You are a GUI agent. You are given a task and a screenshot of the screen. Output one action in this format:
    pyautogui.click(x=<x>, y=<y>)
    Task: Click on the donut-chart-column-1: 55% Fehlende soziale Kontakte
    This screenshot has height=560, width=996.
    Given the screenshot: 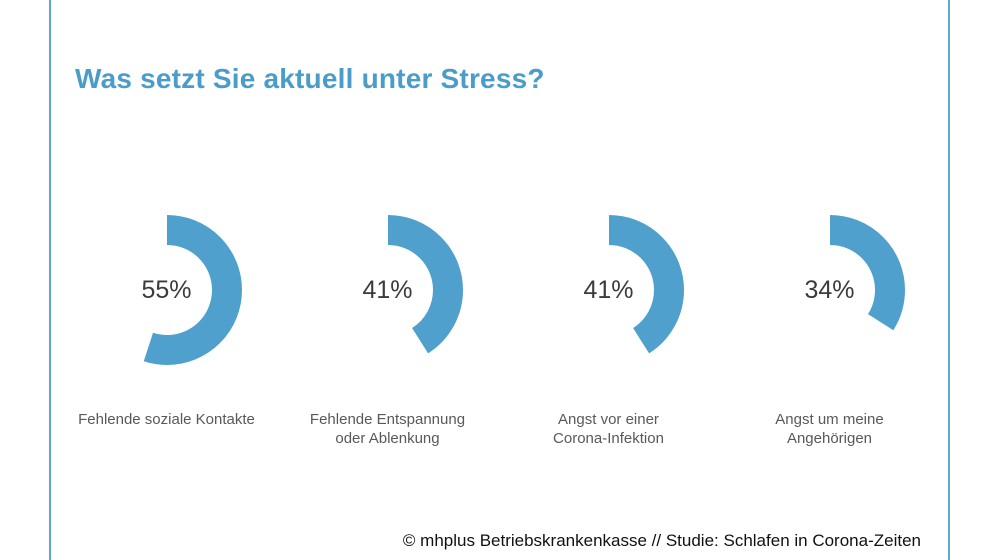 What is the action you would take?
    pyautogui.click(x=166, y=331)
    